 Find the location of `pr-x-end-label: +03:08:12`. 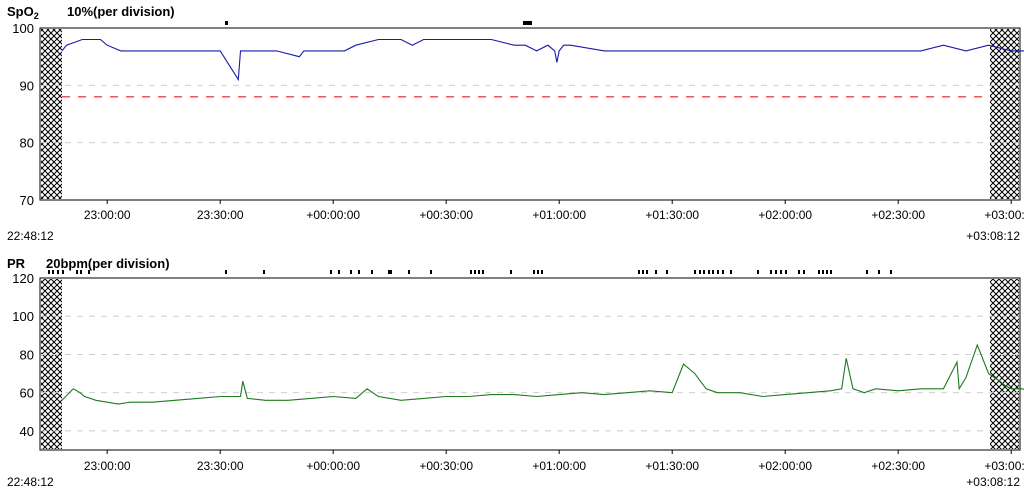

pr-x-end-label: +03:08:12 is located at coordinates (993, 482).